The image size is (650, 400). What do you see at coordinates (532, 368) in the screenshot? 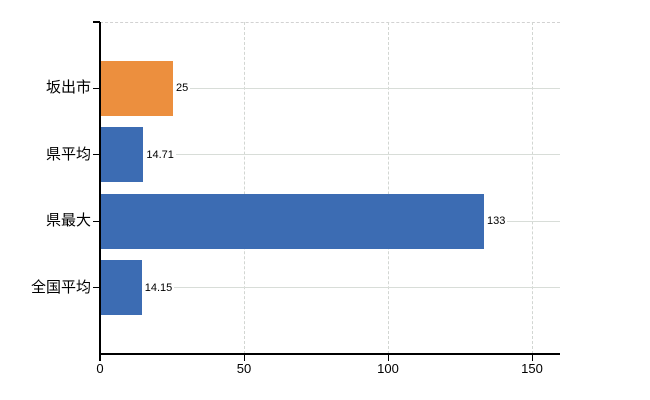
I see `x-tick-label: 150` at bounding box center [532, 368].